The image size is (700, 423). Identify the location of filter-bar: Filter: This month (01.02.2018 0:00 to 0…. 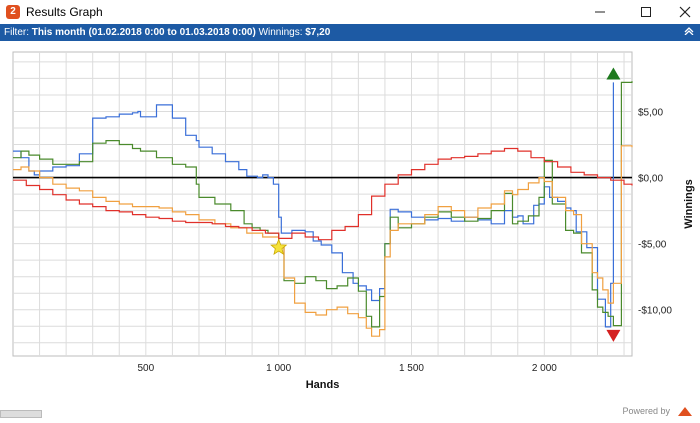
(350, 32).